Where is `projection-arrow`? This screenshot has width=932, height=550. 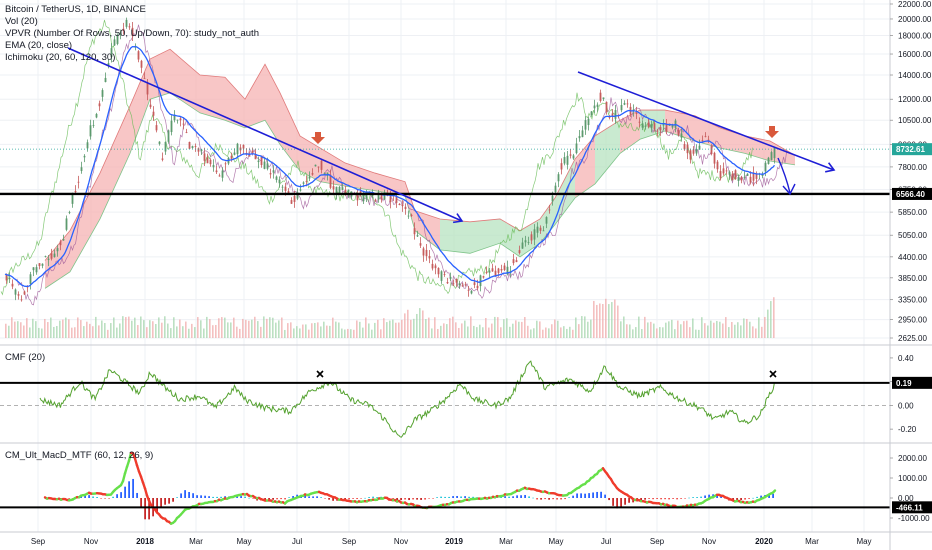 projection-arrow is located at coordinates (784, 175).